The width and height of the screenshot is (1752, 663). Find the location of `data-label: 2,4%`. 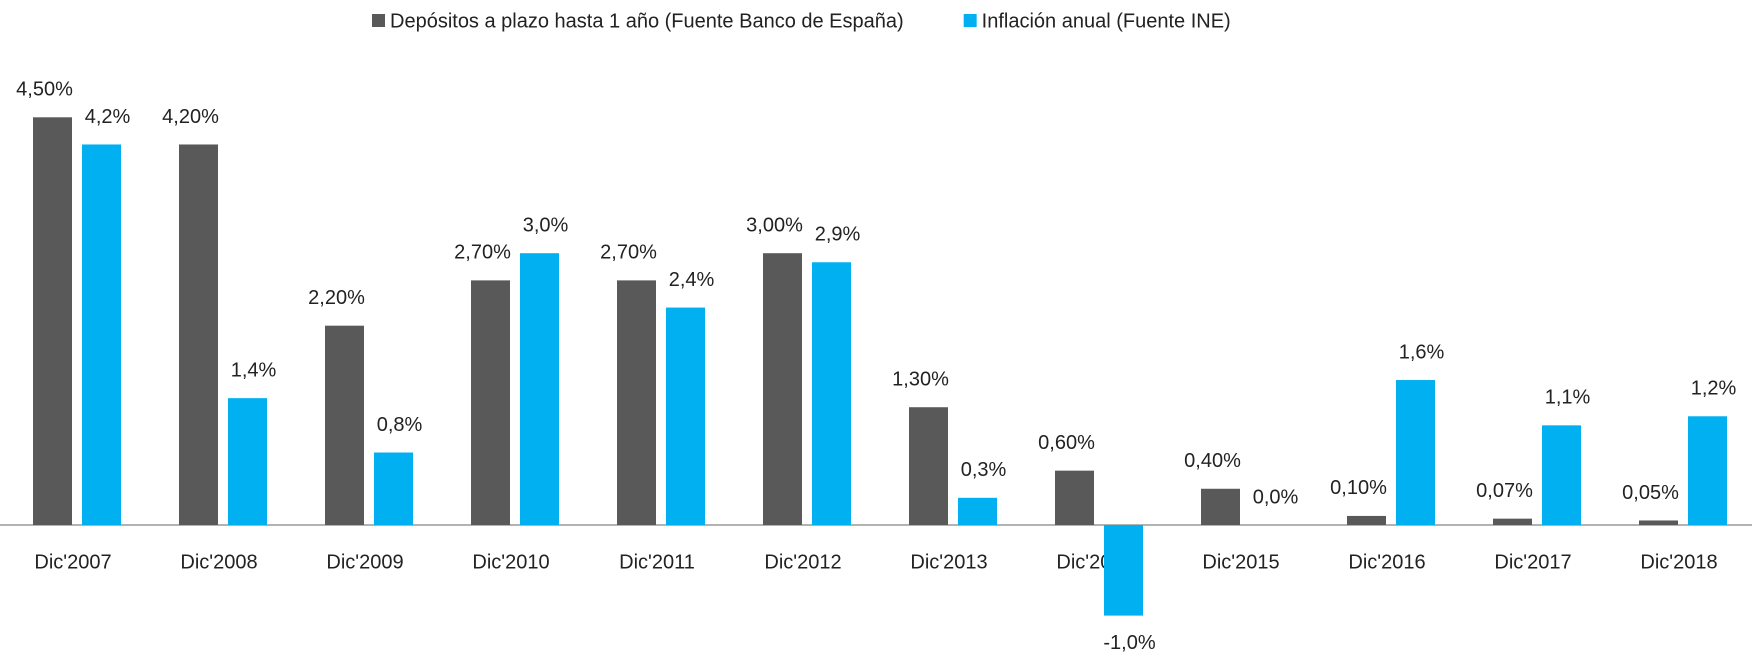

data-label: 2,4% is located at coordinates (692, 280).